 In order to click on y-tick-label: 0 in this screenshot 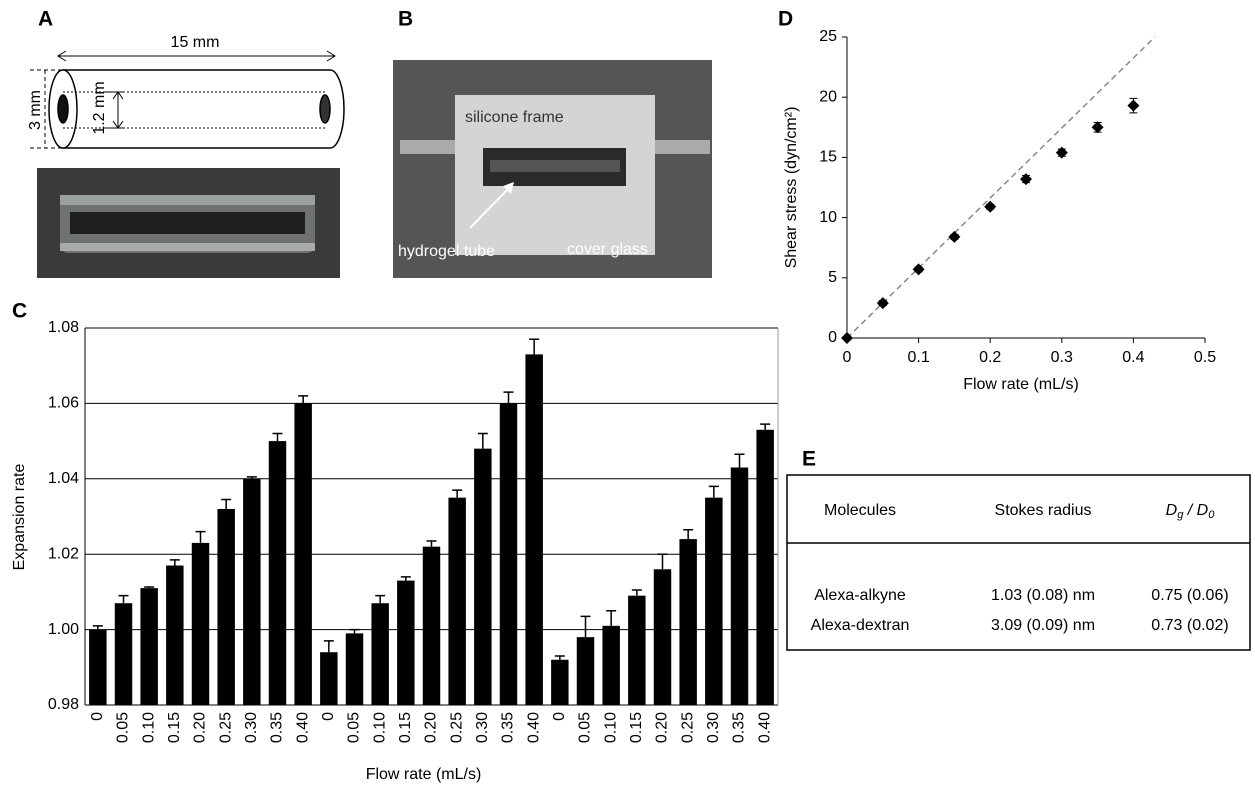, I will do `click(832, 337)`.